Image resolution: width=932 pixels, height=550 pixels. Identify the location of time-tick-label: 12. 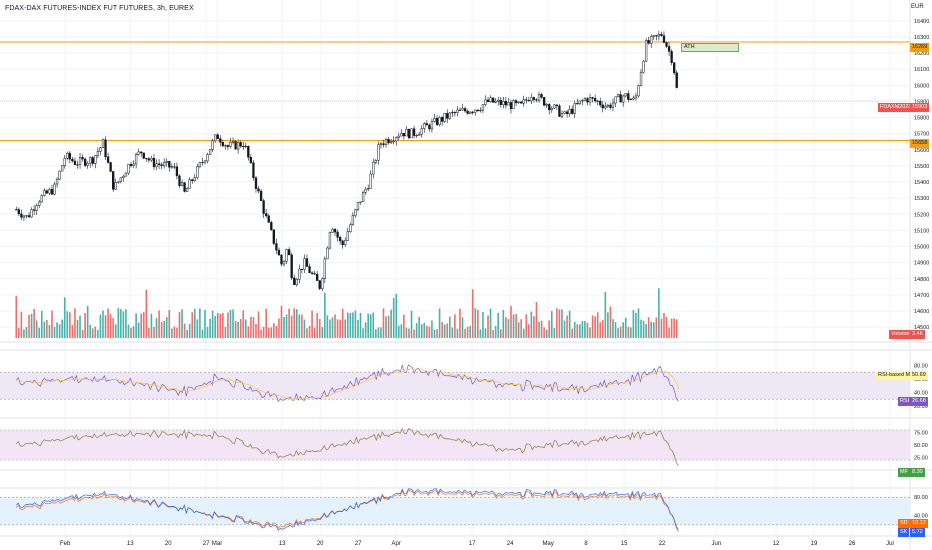
(776, 544).